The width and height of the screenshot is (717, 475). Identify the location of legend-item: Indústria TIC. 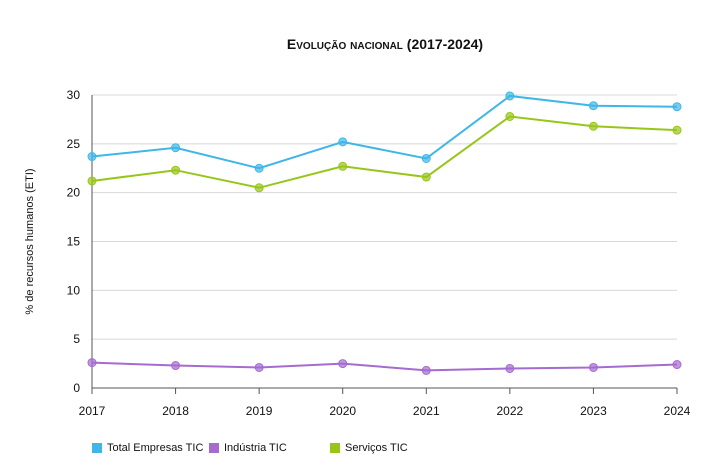
(248, 448).